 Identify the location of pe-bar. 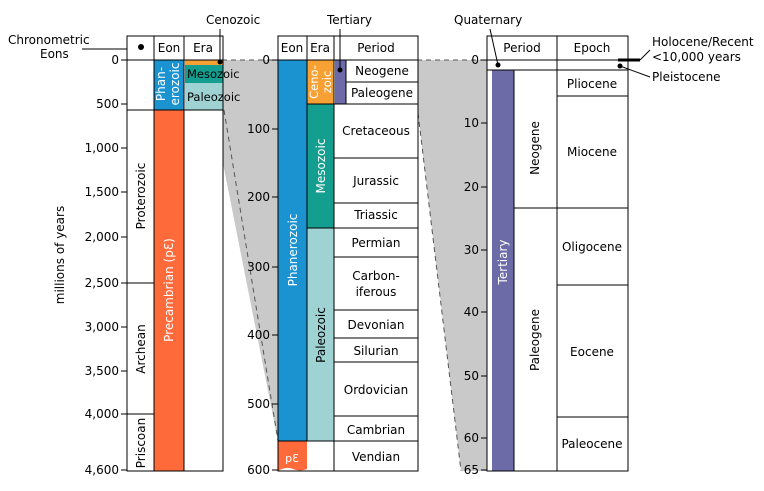
(292, 456).